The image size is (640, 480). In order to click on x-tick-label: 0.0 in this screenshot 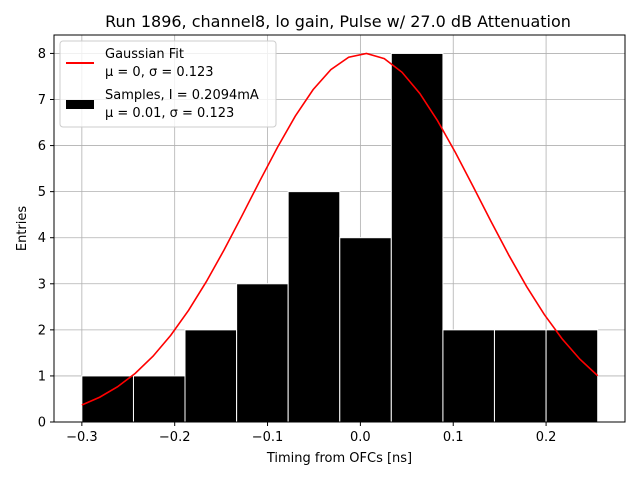, I will do `click(360, 437)`.